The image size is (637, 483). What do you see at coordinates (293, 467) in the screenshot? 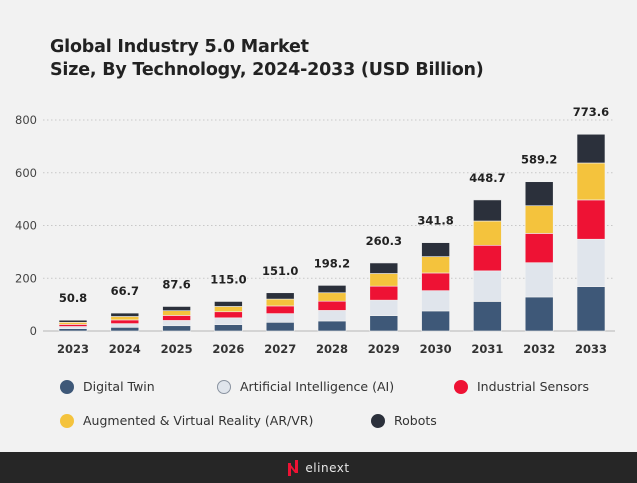
I see `elinext-logo-icon` at bounding box center [293, 467].